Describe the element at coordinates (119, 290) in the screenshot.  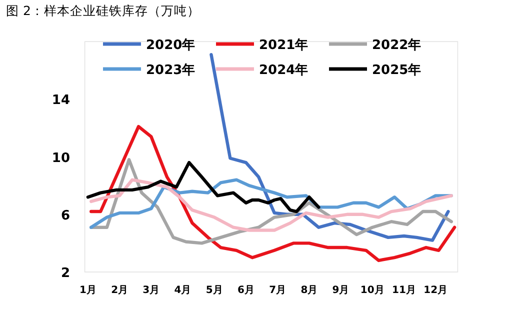
I see `x-tick-label: 2月` at that location.